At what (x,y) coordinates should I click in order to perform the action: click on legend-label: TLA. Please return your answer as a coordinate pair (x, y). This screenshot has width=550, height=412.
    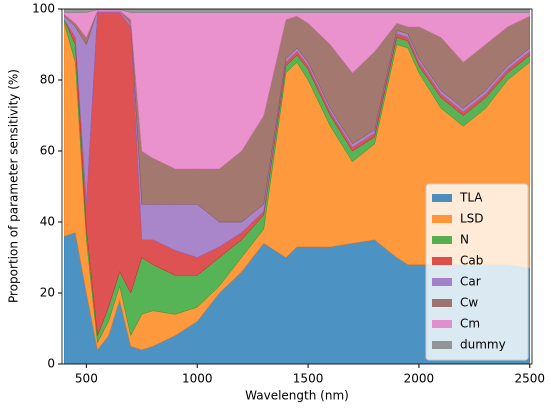
    Looking at the image, I should click on (471, 198).